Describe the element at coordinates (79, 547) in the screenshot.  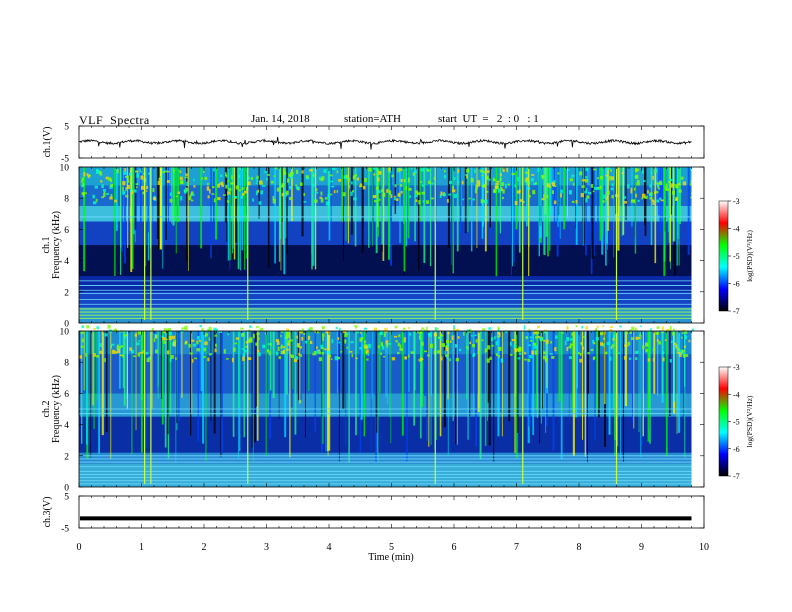
I see `time-tick-label: 0` at that location.